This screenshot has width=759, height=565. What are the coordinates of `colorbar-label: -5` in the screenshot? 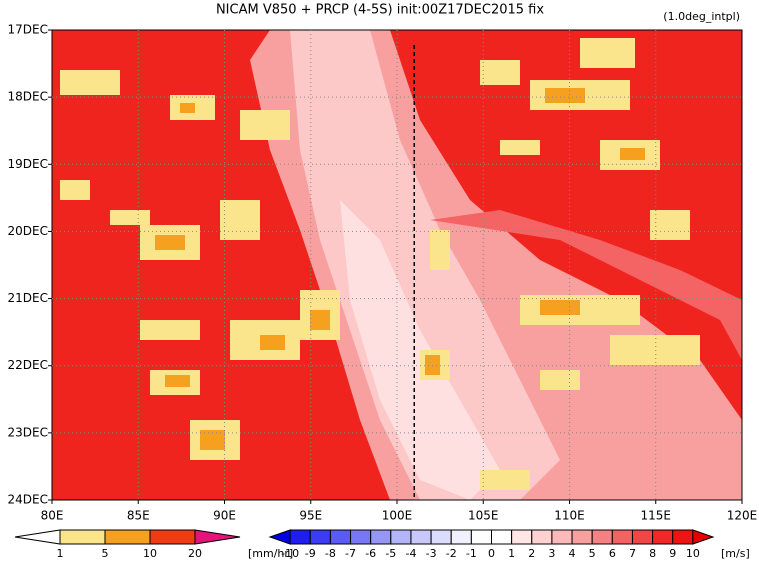 It's located at (390, 553).